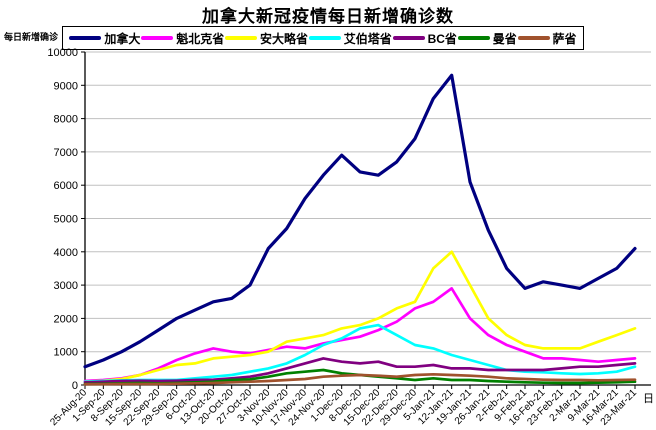 This screenshot has height=430, width=656. I want to click on legend-swatch-ontario, so click(240, 38).